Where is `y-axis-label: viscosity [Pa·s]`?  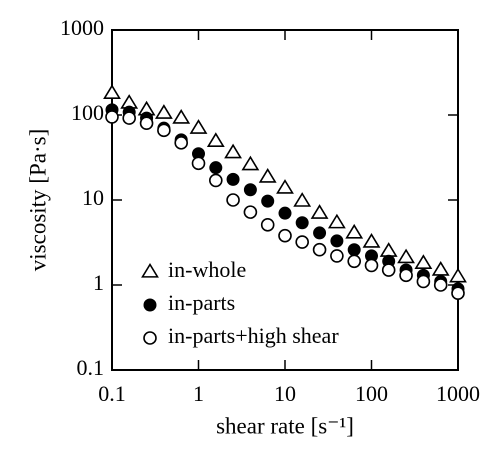 y-axis-label: viscosity [Pa·s] is located at coordinates (37, 200).